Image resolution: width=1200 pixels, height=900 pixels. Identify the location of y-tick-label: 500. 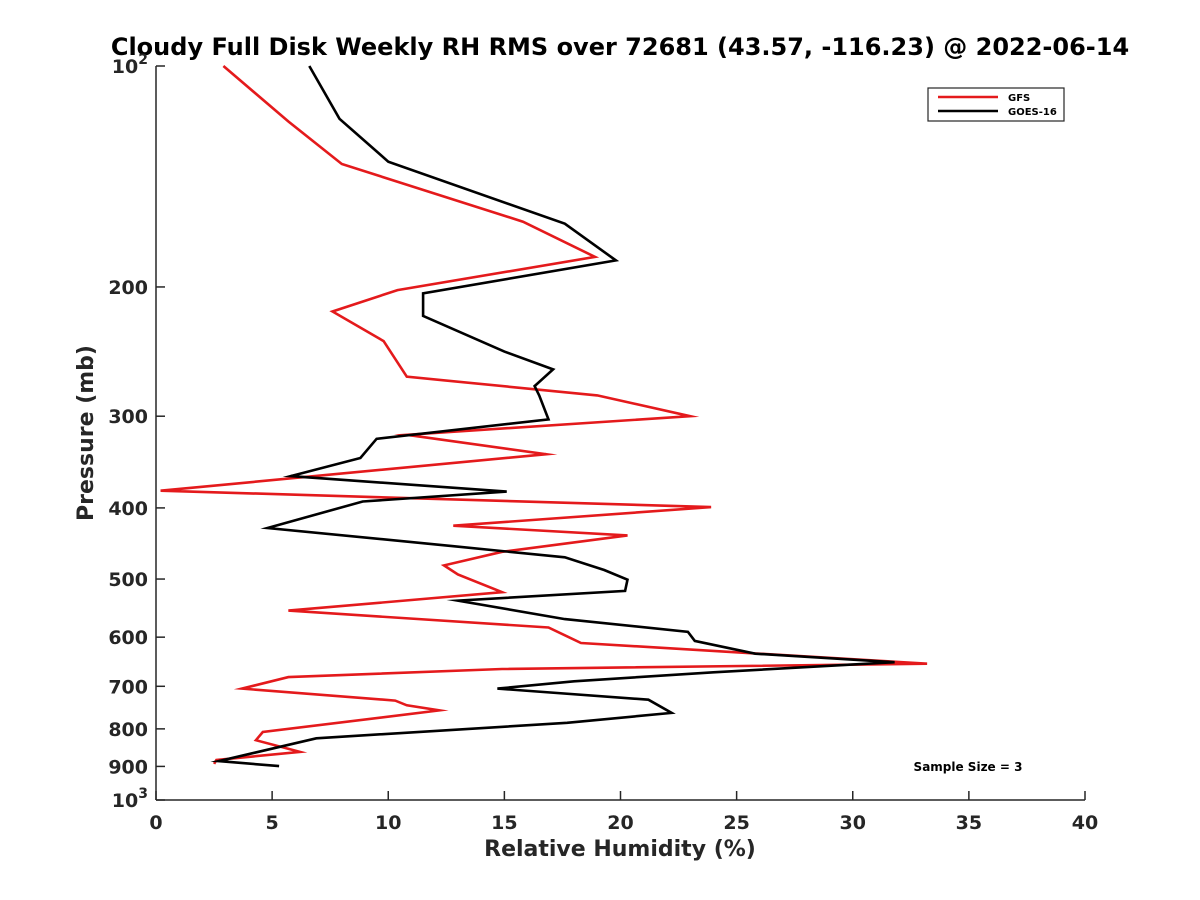
(128, 580).